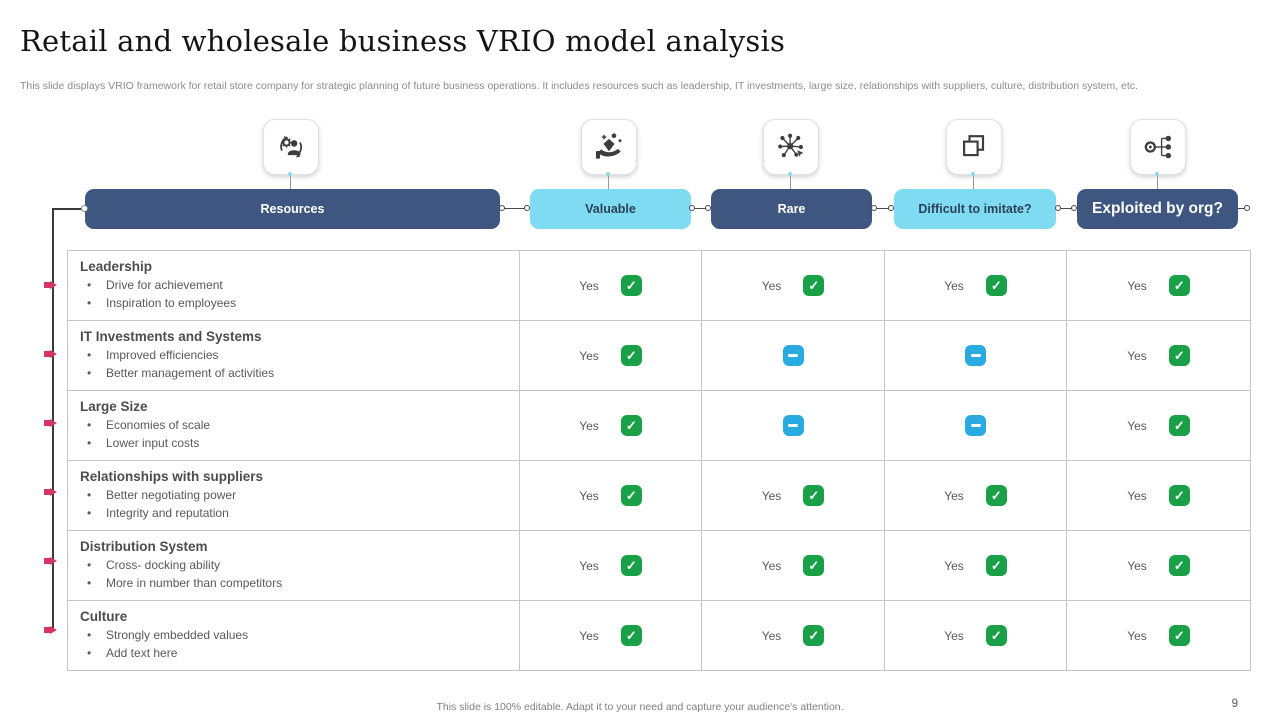  What do you see at coordinates (294, 374) in the screenshot?
I see `bullet-item: Better management of activities` at bounding box center [294, 374].